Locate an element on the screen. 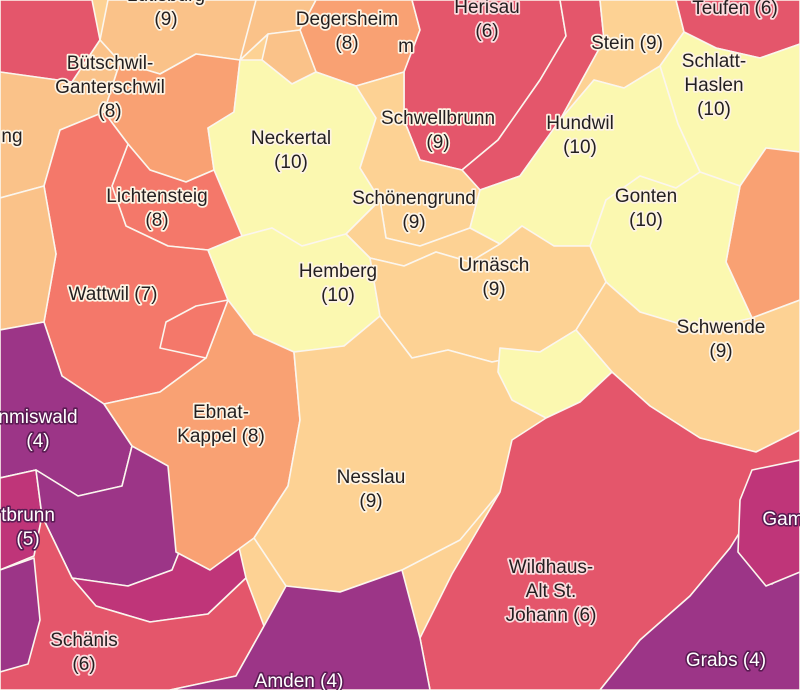 The height and width of the screenshot is (690, 800). region-shape-amden is located at coordinates (300, 629).